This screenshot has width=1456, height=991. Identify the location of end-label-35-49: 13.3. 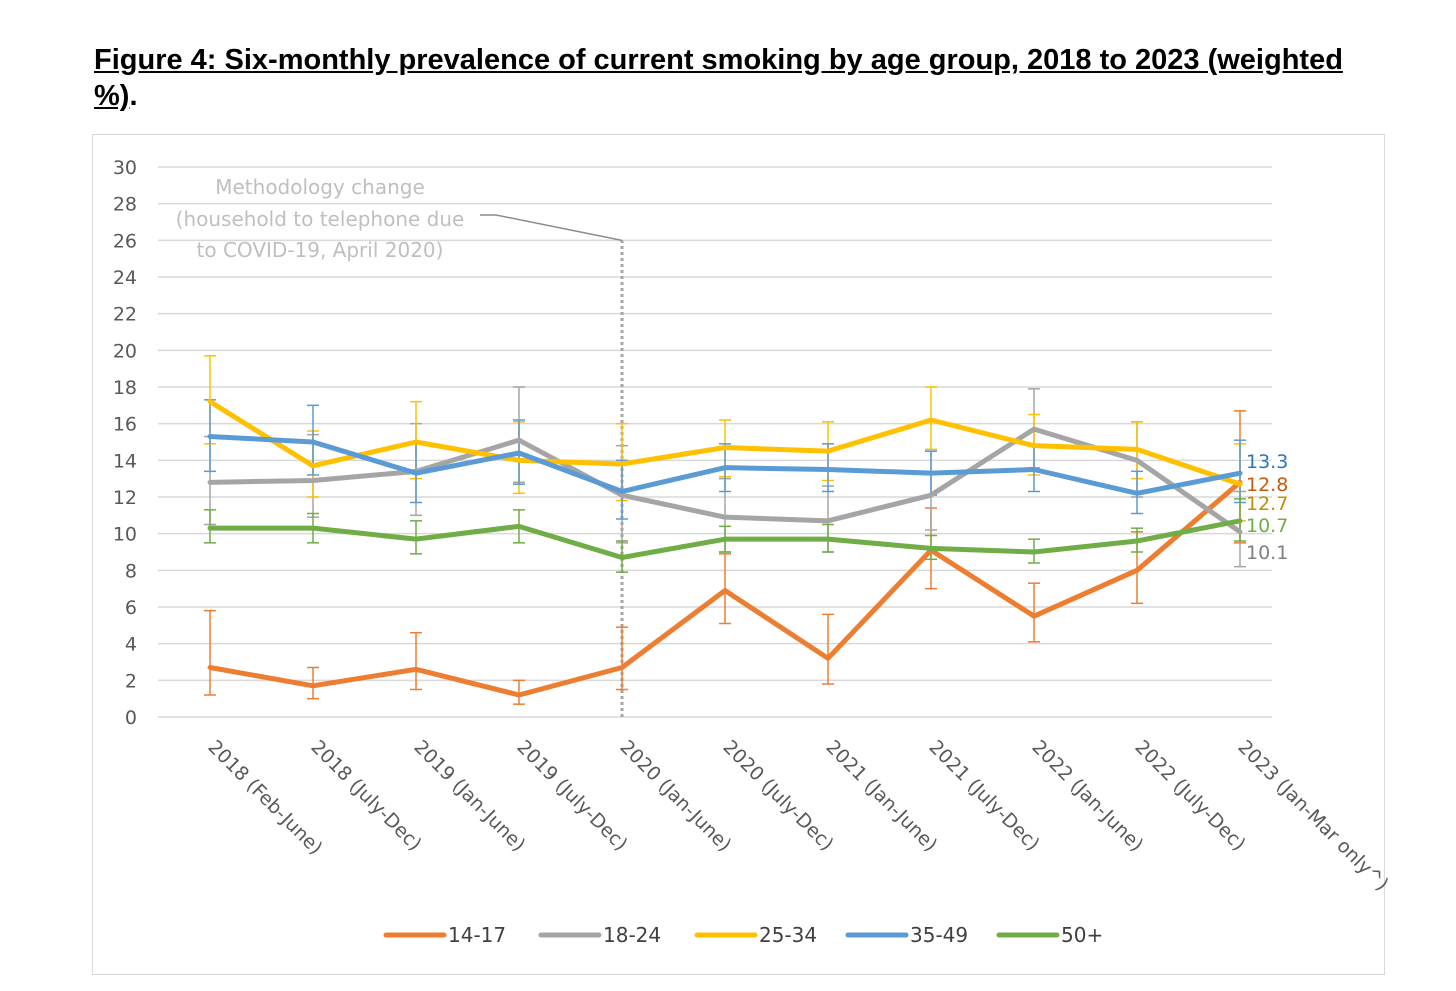
(1267, 462).